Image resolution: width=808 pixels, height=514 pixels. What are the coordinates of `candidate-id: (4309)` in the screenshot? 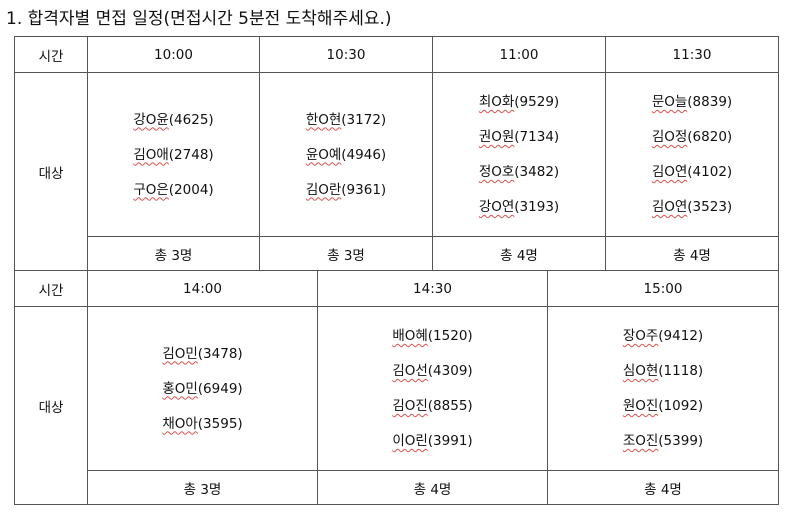 It's located at (450, 371).